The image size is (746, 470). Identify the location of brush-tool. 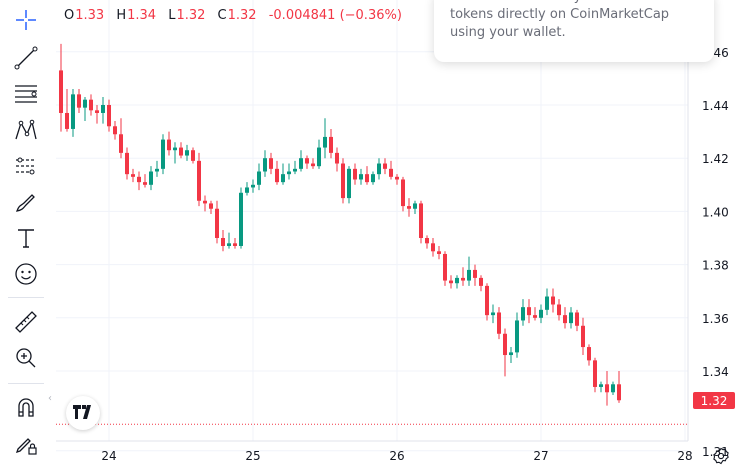
(26, 204).